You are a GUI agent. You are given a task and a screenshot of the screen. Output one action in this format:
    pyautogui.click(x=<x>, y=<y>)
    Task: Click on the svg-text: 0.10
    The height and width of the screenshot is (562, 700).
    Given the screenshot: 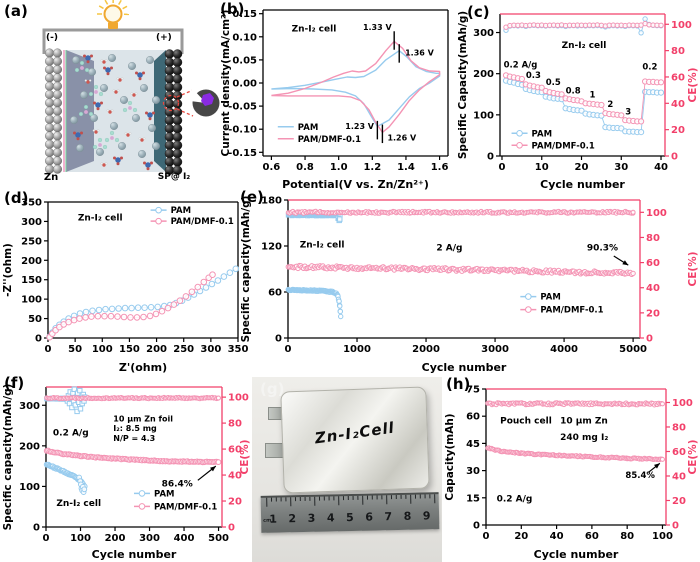 What is the action you would take?
    pyautogui.click(x=244, y=37)
    